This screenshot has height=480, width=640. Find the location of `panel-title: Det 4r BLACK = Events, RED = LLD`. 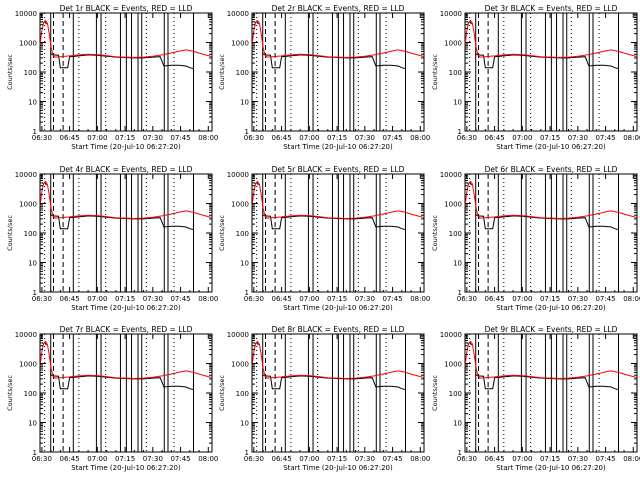

panel-title: Det 4r BLACK = Events, RED = LLD is located at coordinates (126, 169).